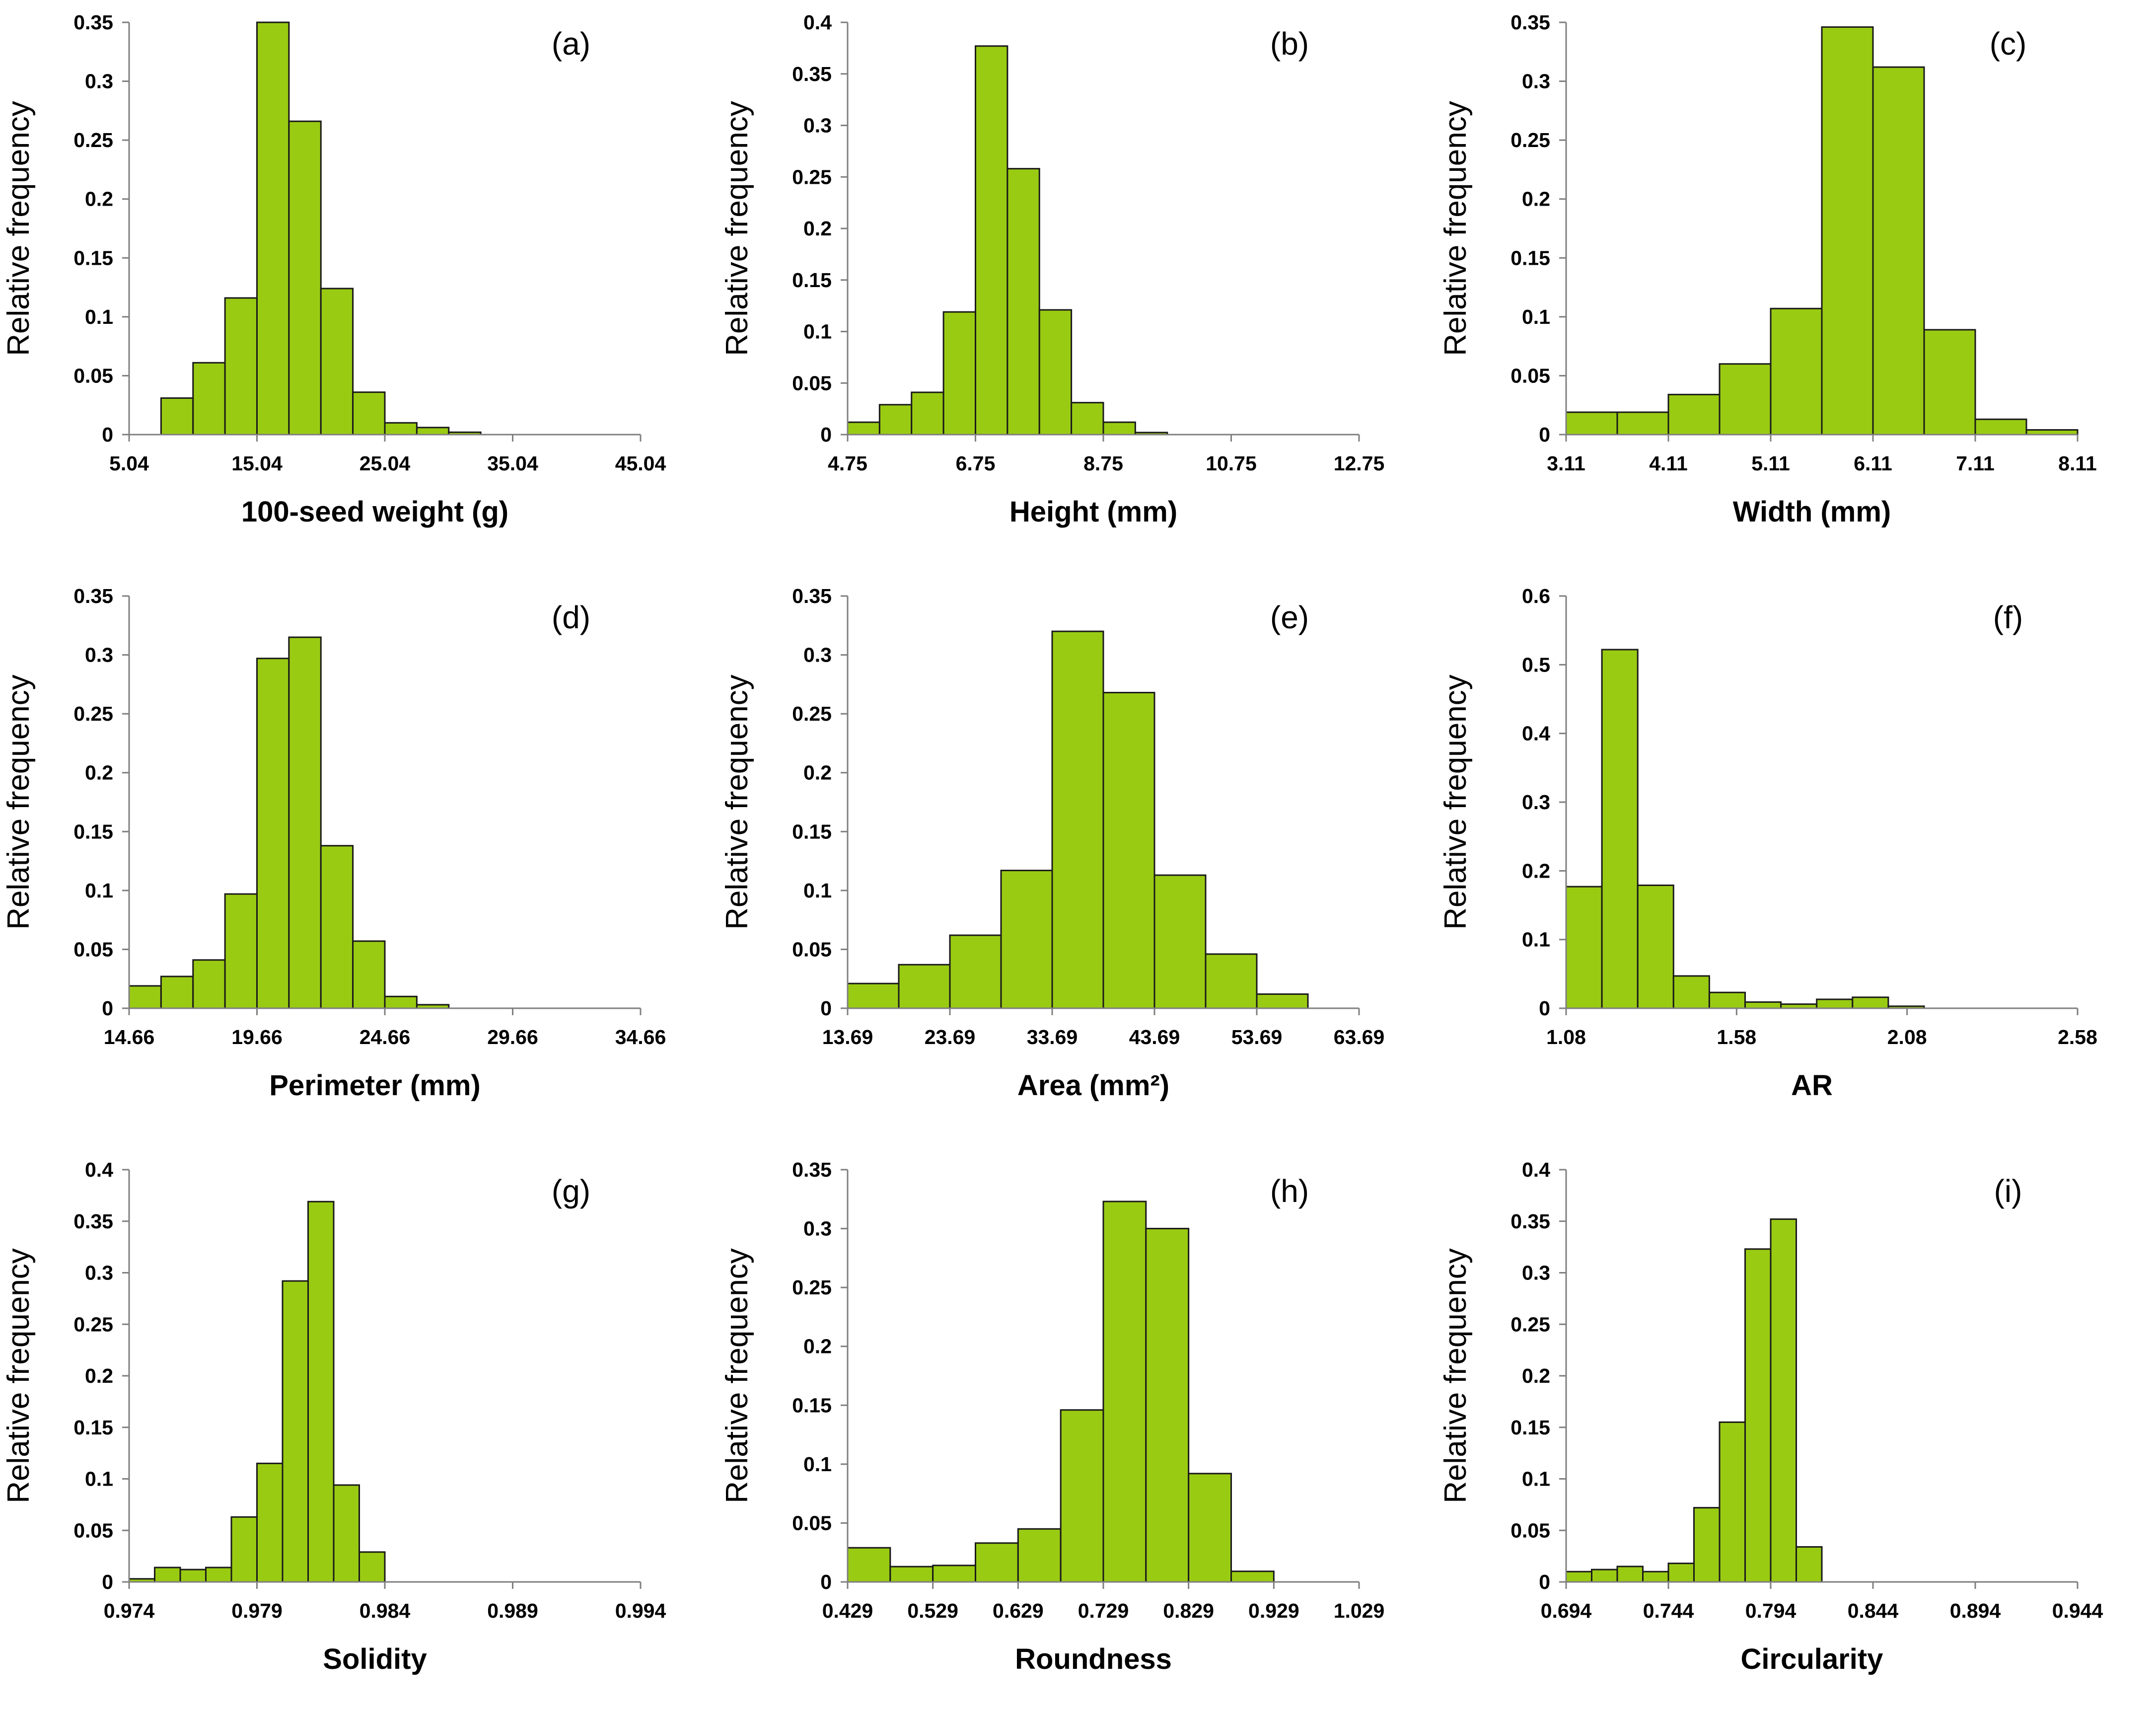 The image size is (2156, 1721). I want to click on x-tick-label: 45.04, so click(640, 463).